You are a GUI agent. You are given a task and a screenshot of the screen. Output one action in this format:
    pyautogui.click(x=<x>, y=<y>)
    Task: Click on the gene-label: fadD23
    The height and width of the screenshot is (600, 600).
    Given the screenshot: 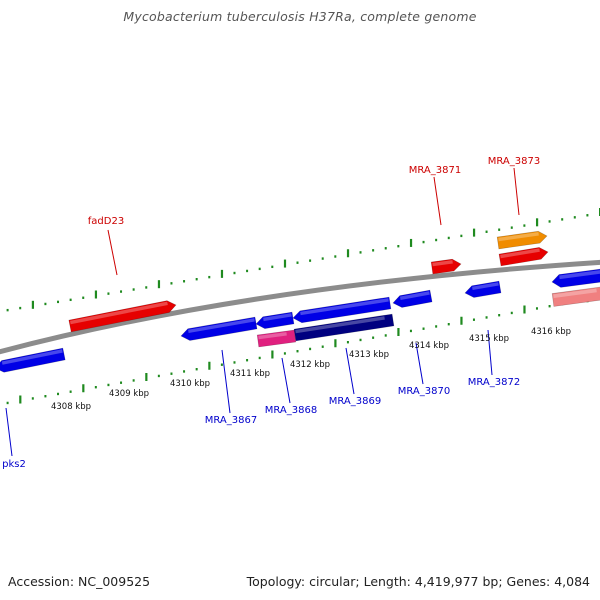 What is the action you would take?
    pyautogui.click(x=106, y=221)
    